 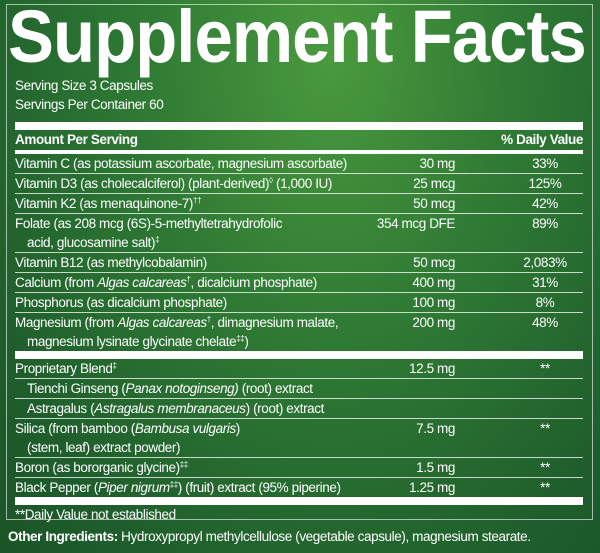 What do you see at coordinates (433, 322) in the screenshot?
I see `amount-per-serving: 200 mg` at bounding box center [433, 322].